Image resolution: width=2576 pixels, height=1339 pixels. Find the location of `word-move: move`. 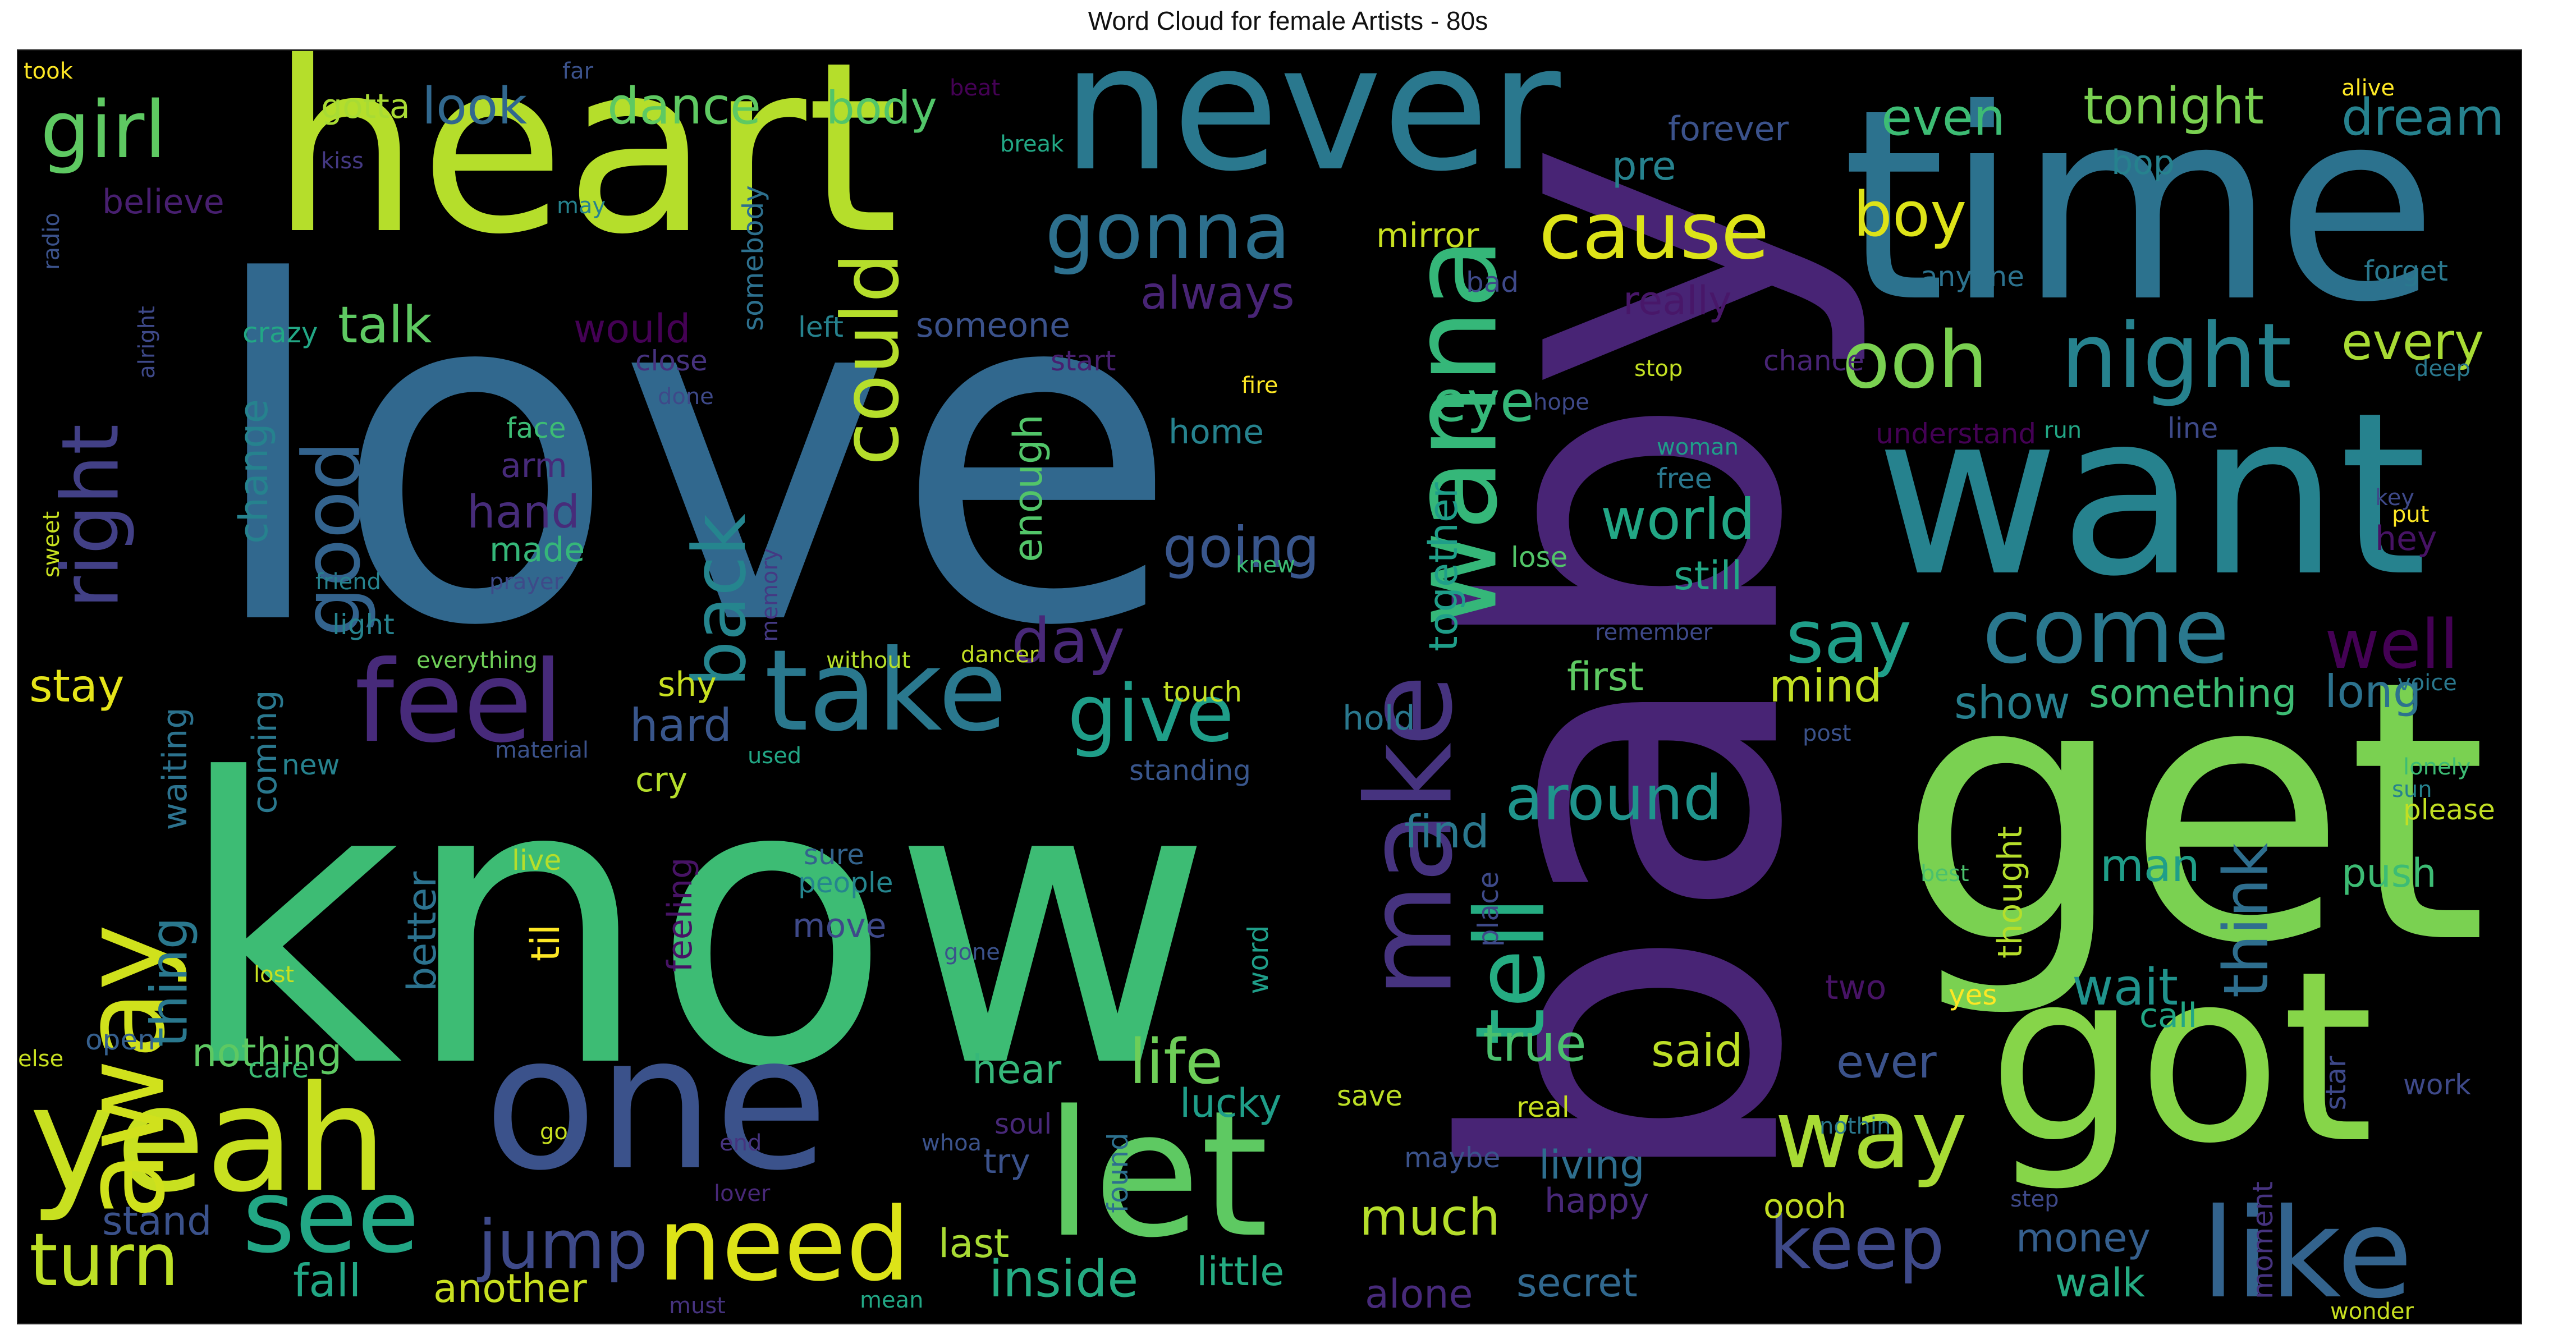

word-move: move is located at coordinates (839, 926).